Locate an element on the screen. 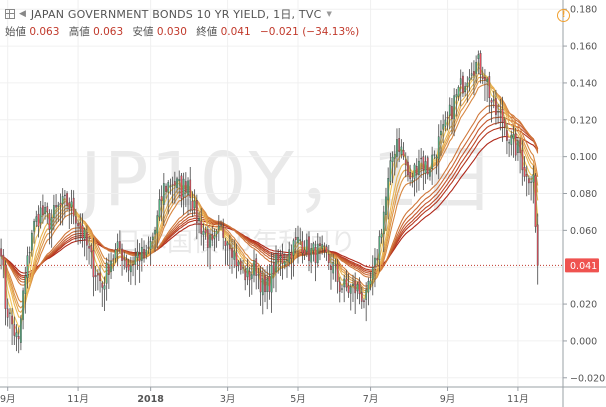 The image size is (606, 407). caret-down-icon: ▼ is located at coordinates (329, 14).